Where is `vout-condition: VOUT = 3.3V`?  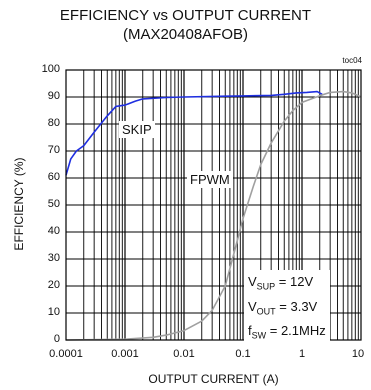
vout-condition: VOUT = 3.3V is located at coordinates (283, 307).